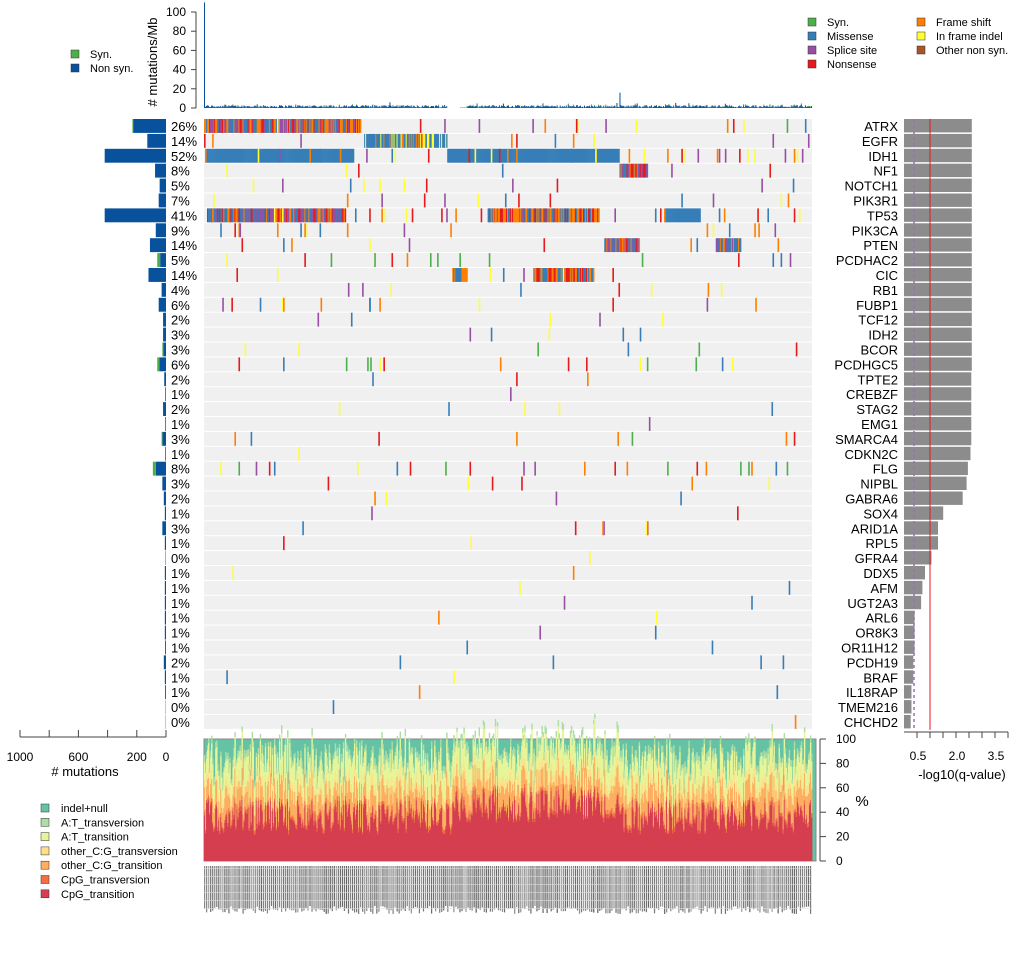 Image resolution: width=1020 pixels, height=972 pixels. What do you see at coordinates (876, 558) in the screenshot?
I see `gene-name: GFRA4` at bounding box center [876, 558].